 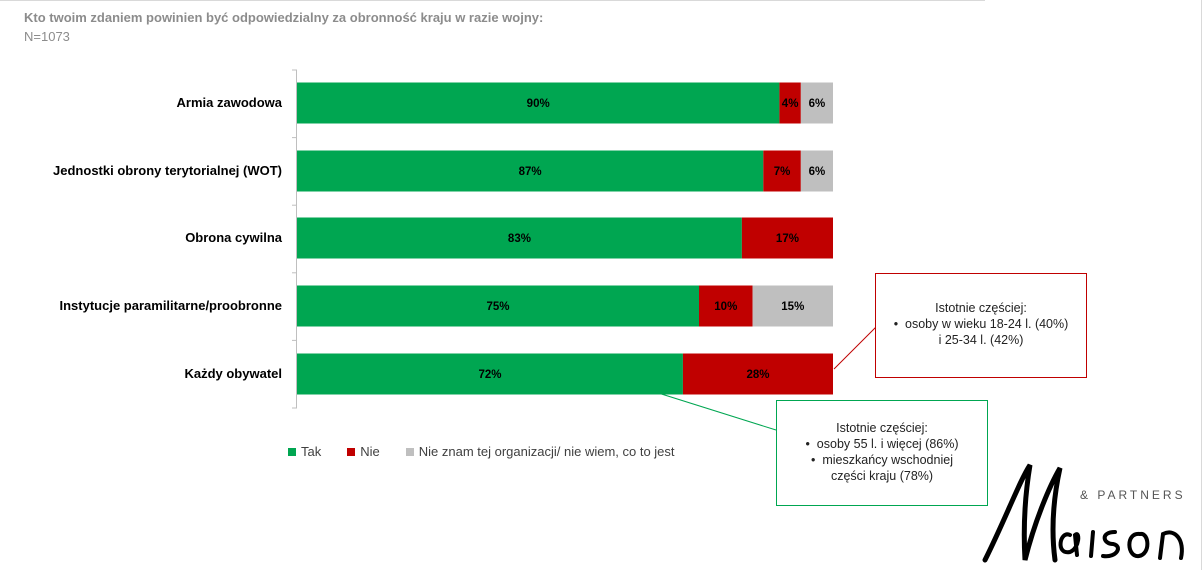 I want to click on data-label: 75%, so click(x=497, y=307).